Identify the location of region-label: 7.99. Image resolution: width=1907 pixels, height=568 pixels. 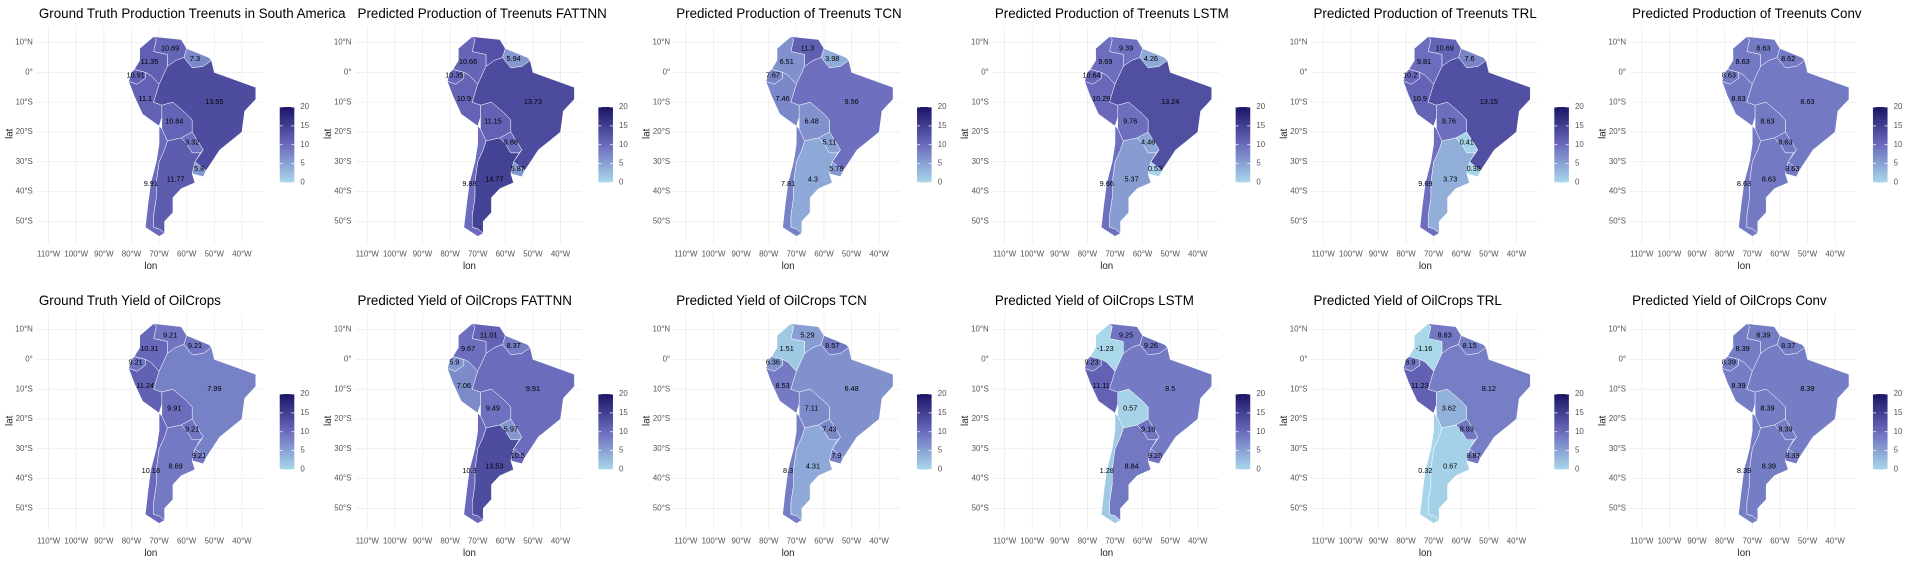
(214, 388).